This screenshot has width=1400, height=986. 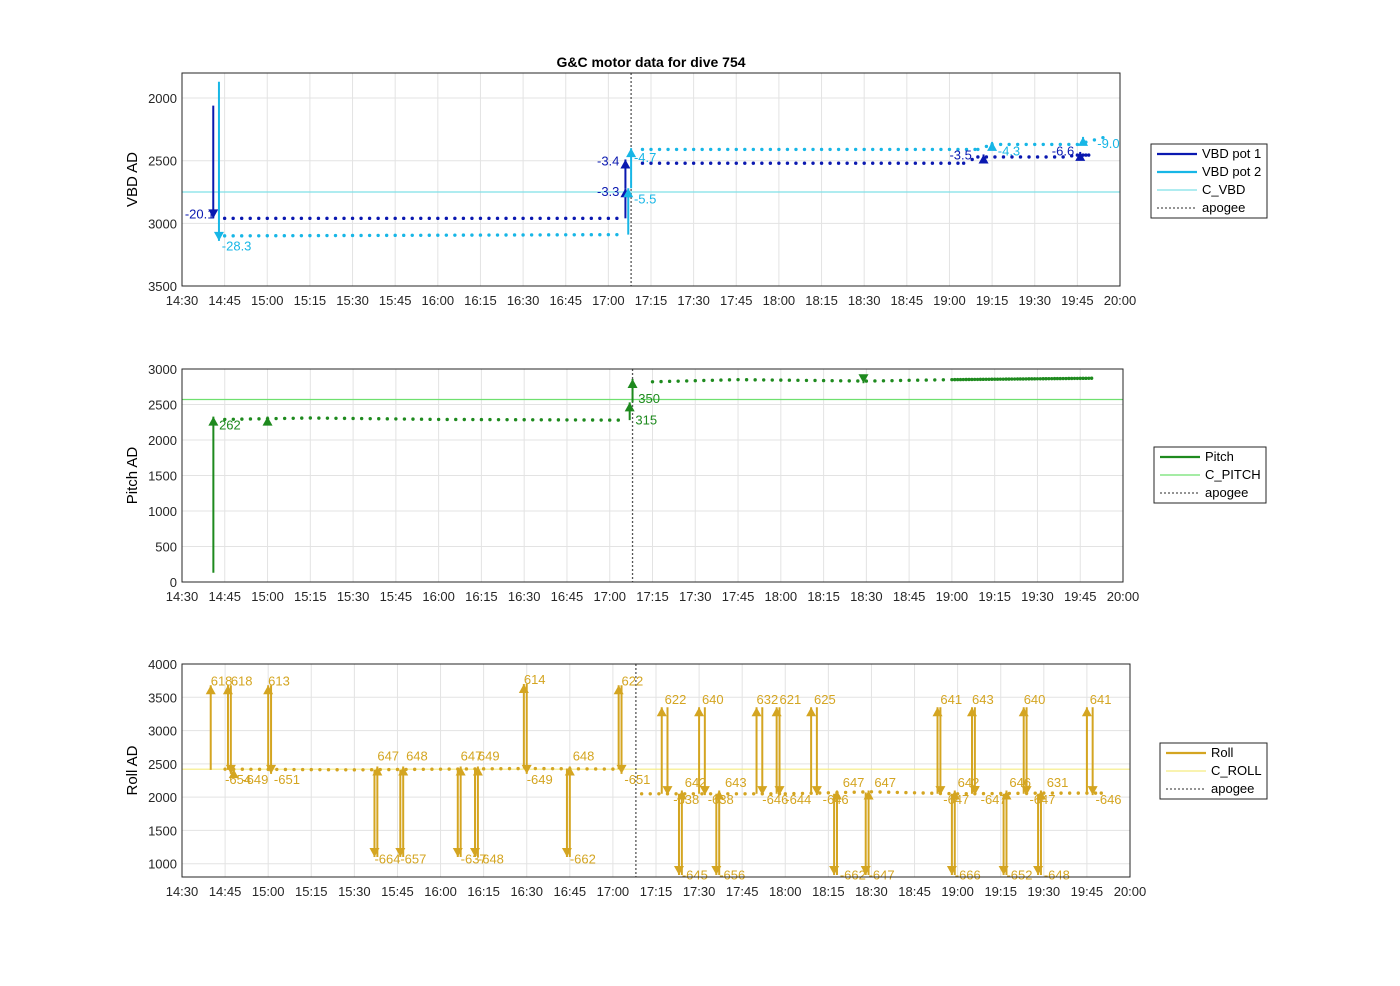 I want to click on x-tick-label: 15:15, so click(x=310, y=300).